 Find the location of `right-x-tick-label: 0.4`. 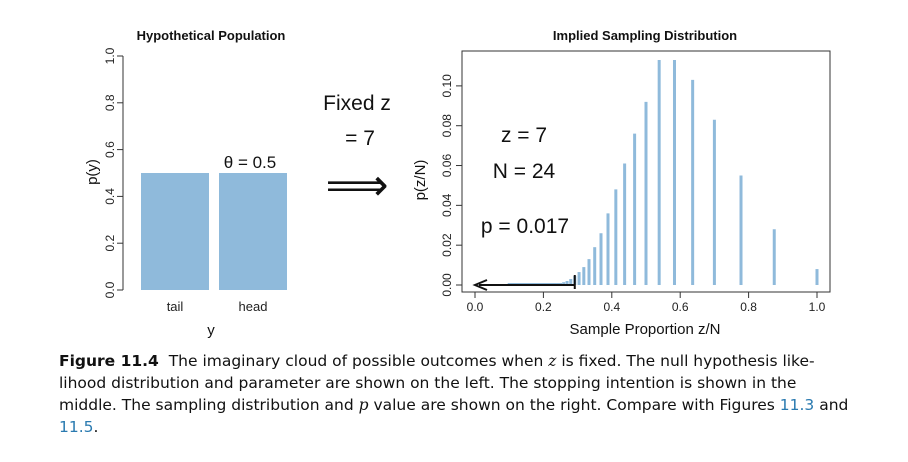

right-x-tick-label: 0.4 is located at coordinates (611, 307).